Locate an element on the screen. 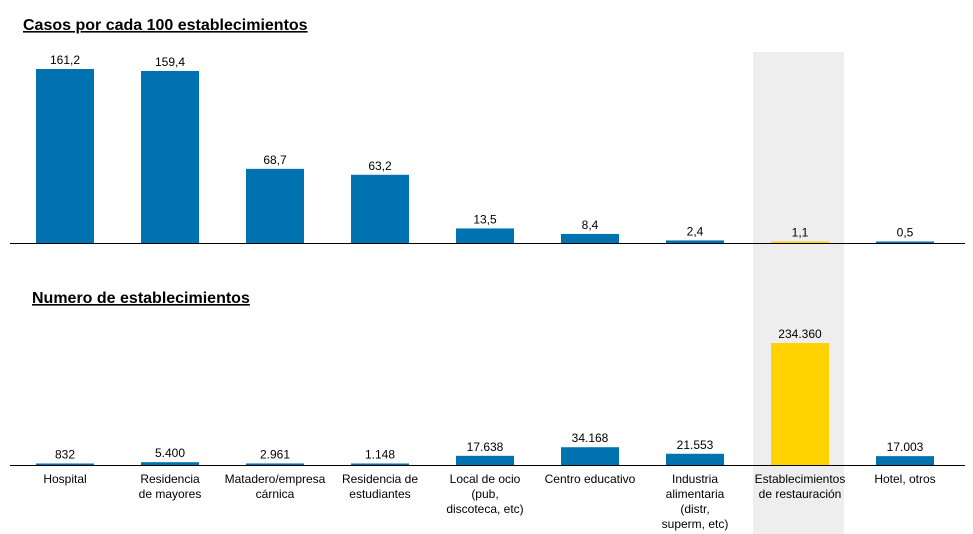  rate-value-label: 8,4 is located at coordinates (590, 225).